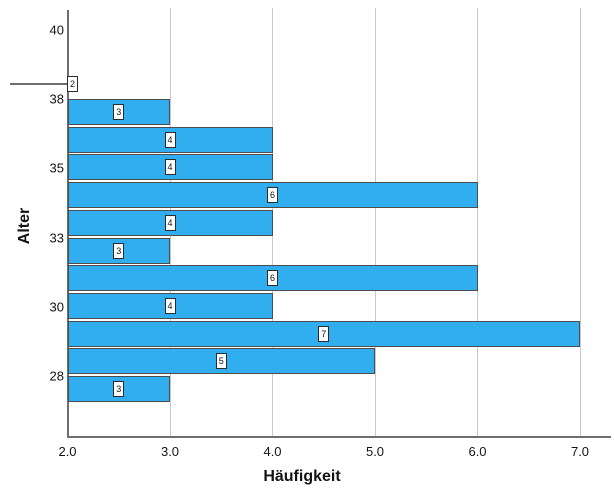 This screenshot has height=504, width=614. Describe the element at coordinates (56, 168) in the screenshot. I see `y-tick-label: 35` at that location.